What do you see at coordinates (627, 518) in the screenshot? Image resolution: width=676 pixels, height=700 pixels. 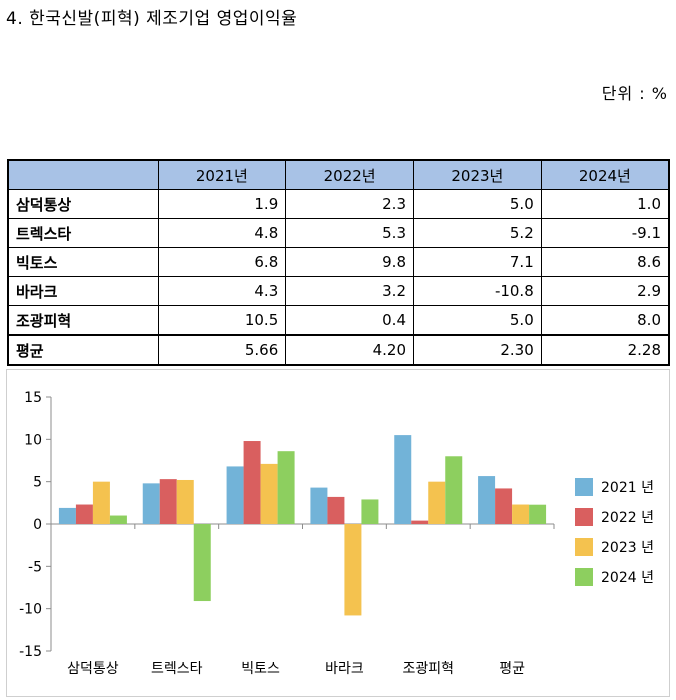 I see `legend-label: 2022 년` at bounding box center [627, 518].